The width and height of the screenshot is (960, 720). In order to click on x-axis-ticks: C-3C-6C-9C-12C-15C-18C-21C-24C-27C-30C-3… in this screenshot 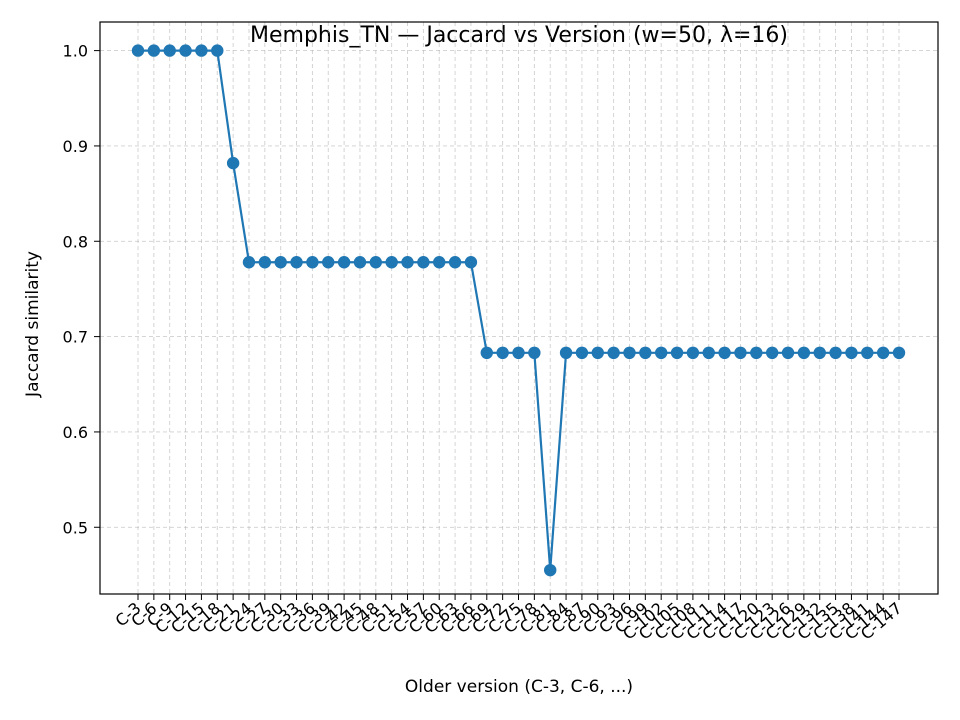, I will do `click(509, 619)`.